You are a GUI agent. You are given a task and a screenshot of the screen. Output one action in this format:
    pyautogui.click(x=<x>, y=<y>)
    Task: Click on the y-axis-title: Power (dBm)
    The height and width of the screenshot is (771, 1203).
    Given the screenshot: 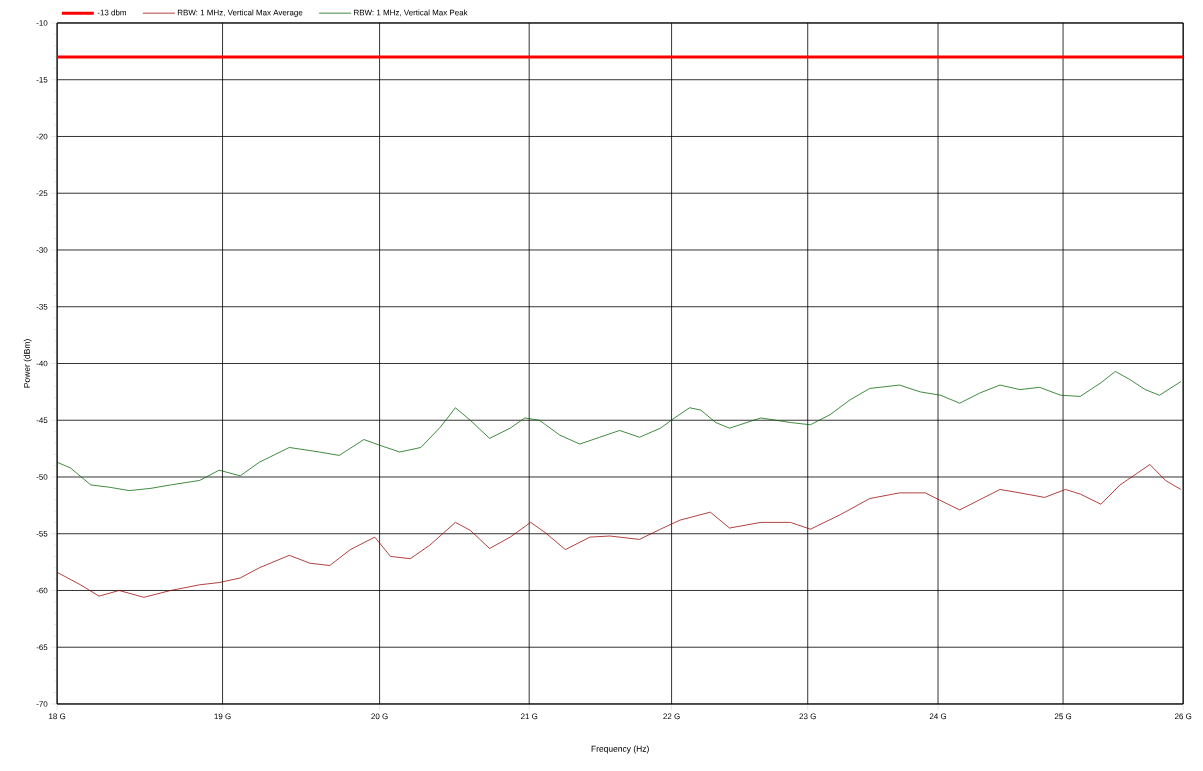 What is the action you would take?
    pyautogui.click(x=27, y=363)
    